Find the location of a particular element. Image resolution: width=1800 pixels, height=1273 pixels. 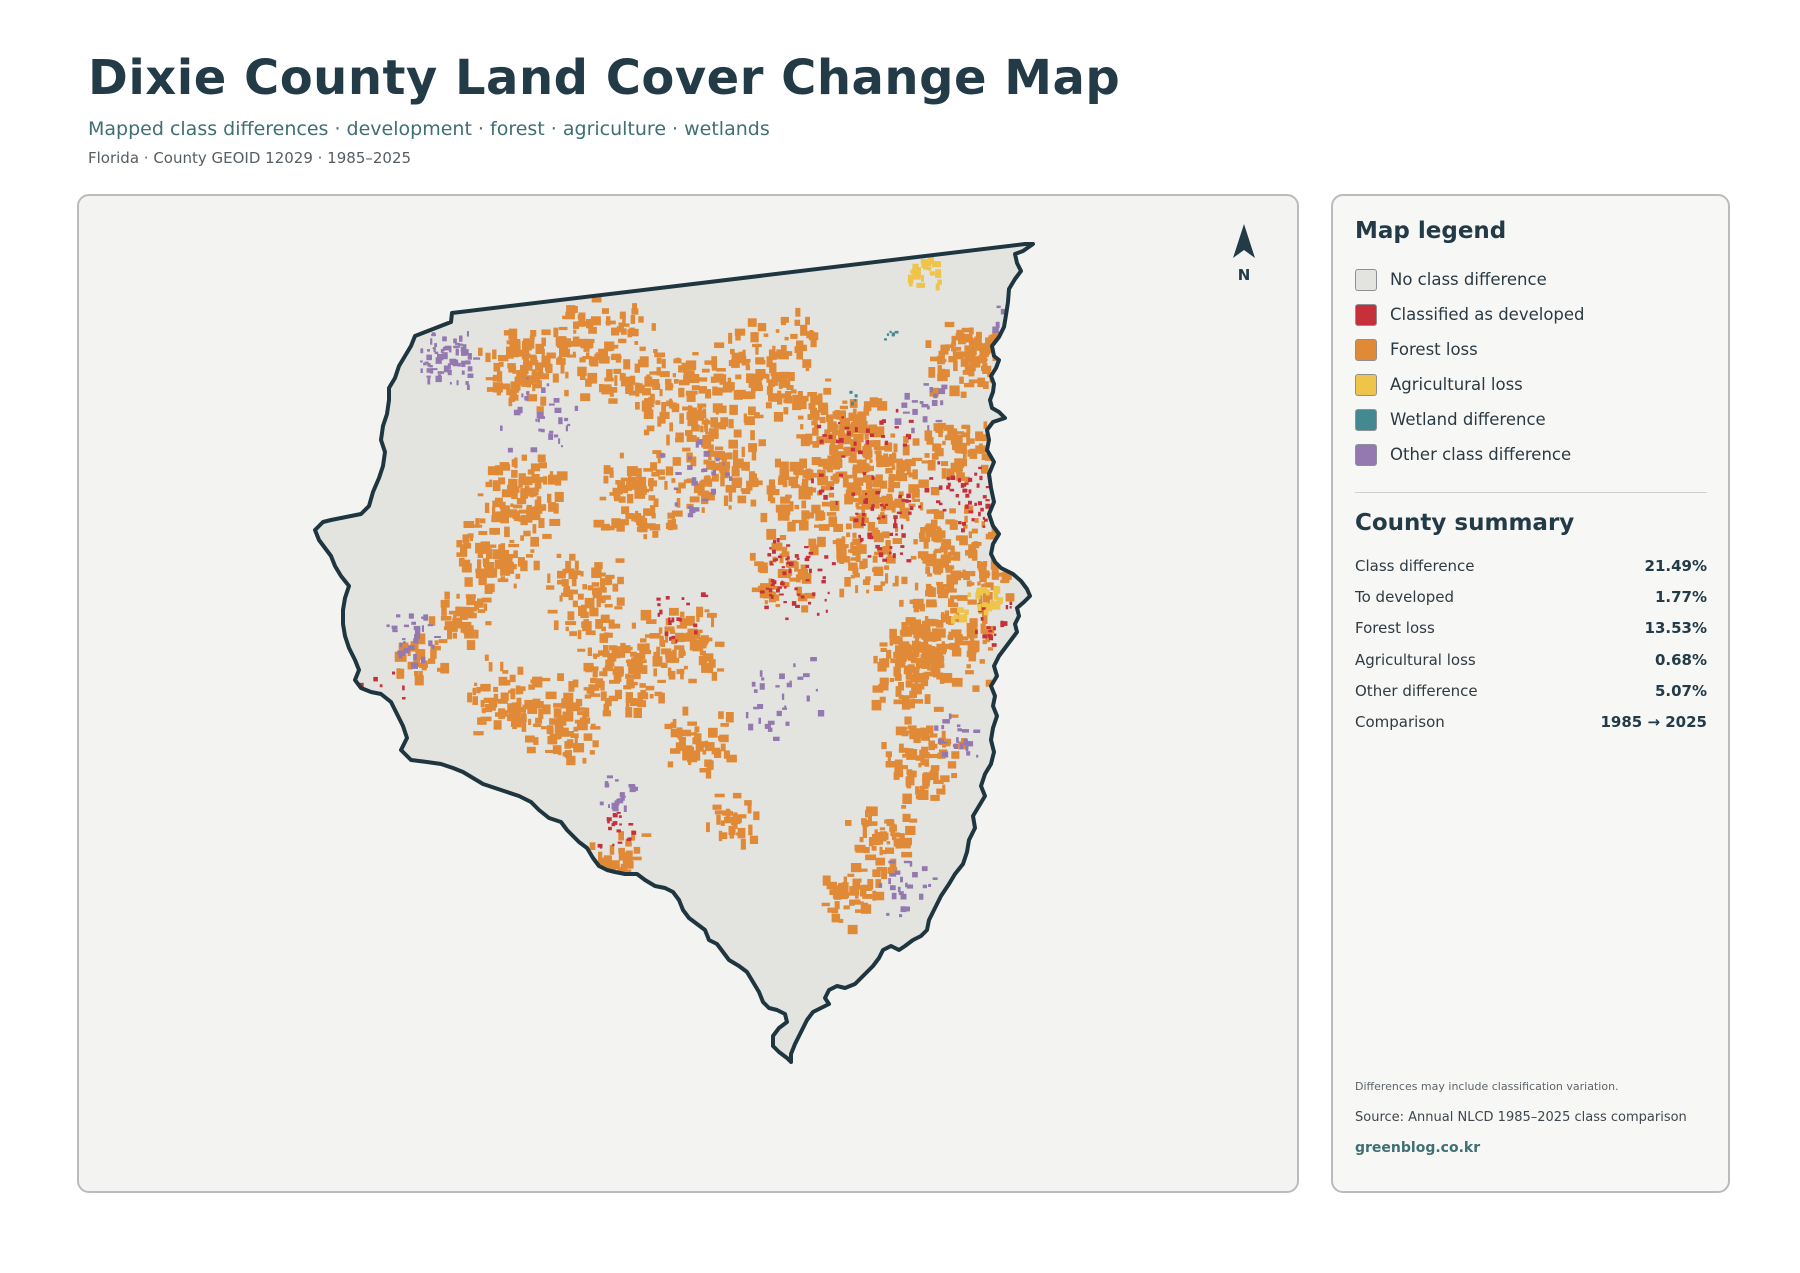

site-link: greenblog.co.kr is located at coordinates (1418, 1148).